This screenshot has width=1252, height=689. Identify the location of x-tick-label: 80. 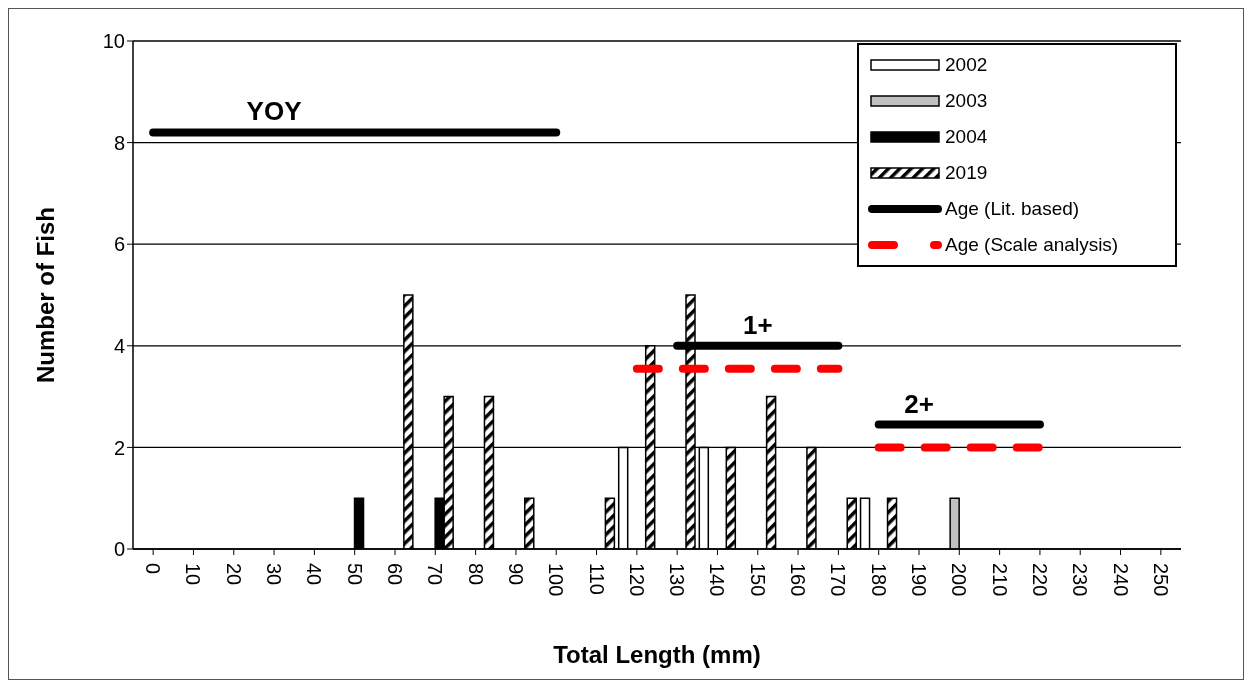
(475, 574).